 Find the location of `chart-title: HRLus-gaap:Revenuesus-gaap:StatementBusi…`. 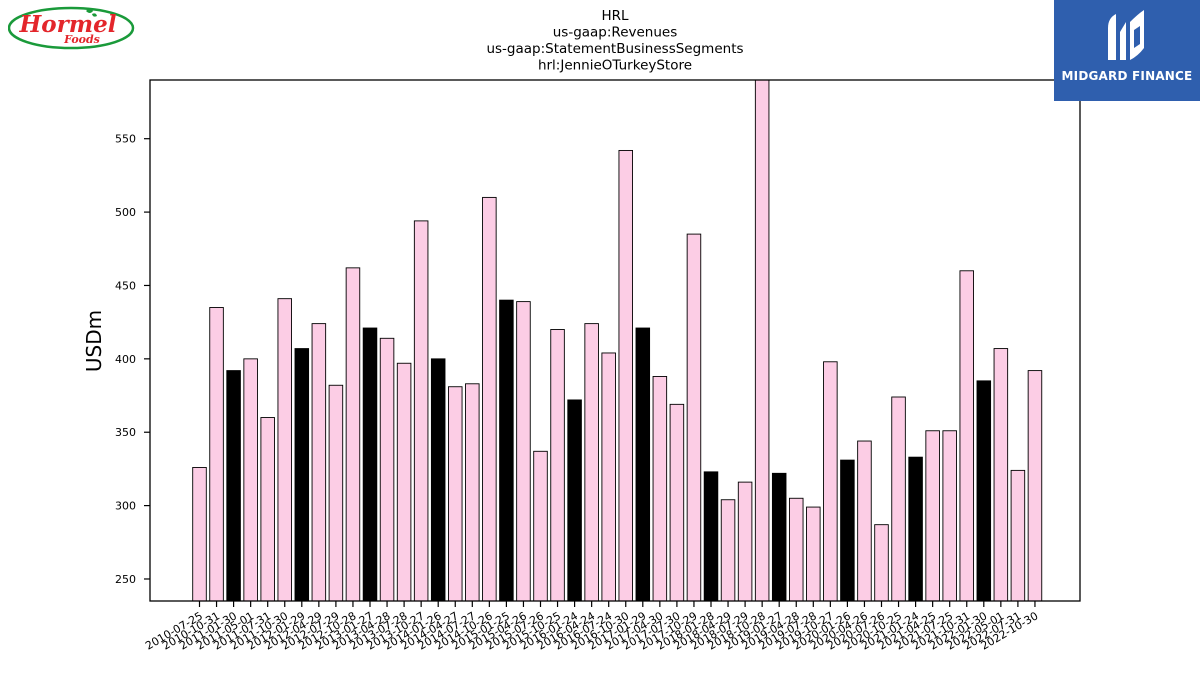

chart-title: HRLus-gaap:Revenuesus-gaap:StatementBusi… is located at coordinates (614, 41).